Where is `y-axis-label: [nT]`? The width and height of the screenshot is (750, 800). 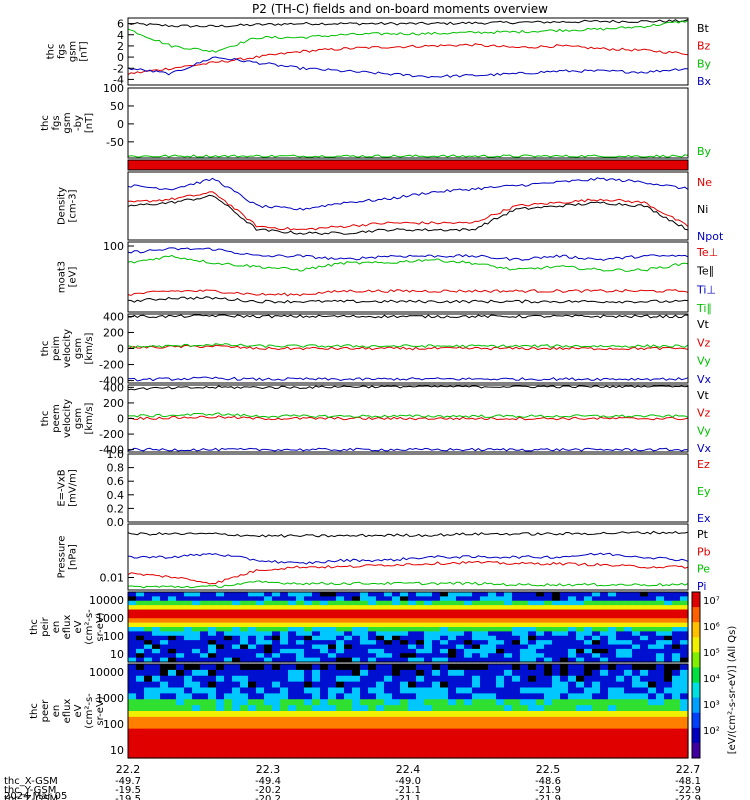
y-axis-label: [nT] is located at coordinates (84, 51).